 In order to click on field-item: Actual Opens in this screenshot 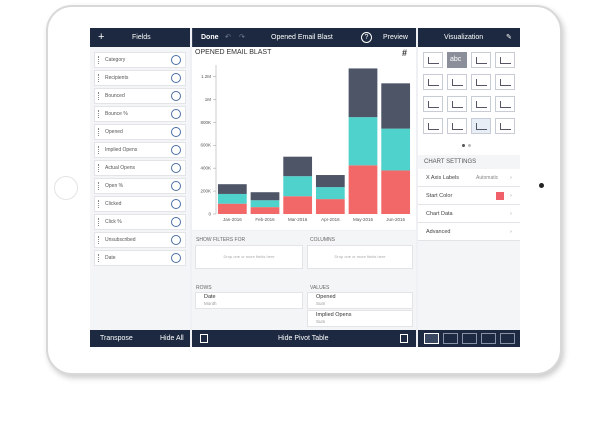, I will do `click(140, 168)`.